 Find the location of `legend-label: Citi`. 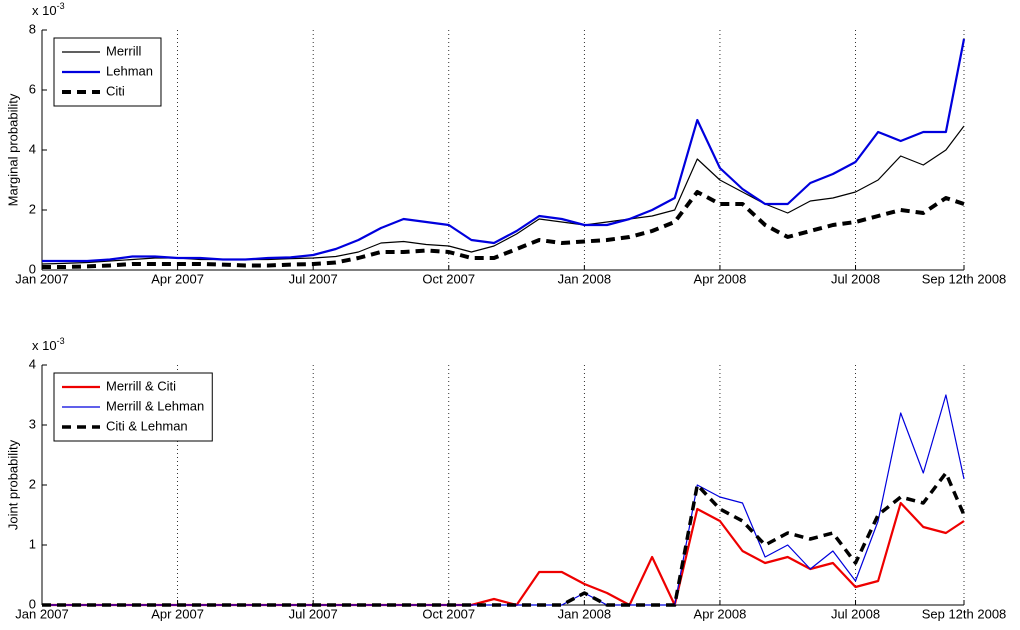

legend-label: Citi is located at coordinates (115, 90).